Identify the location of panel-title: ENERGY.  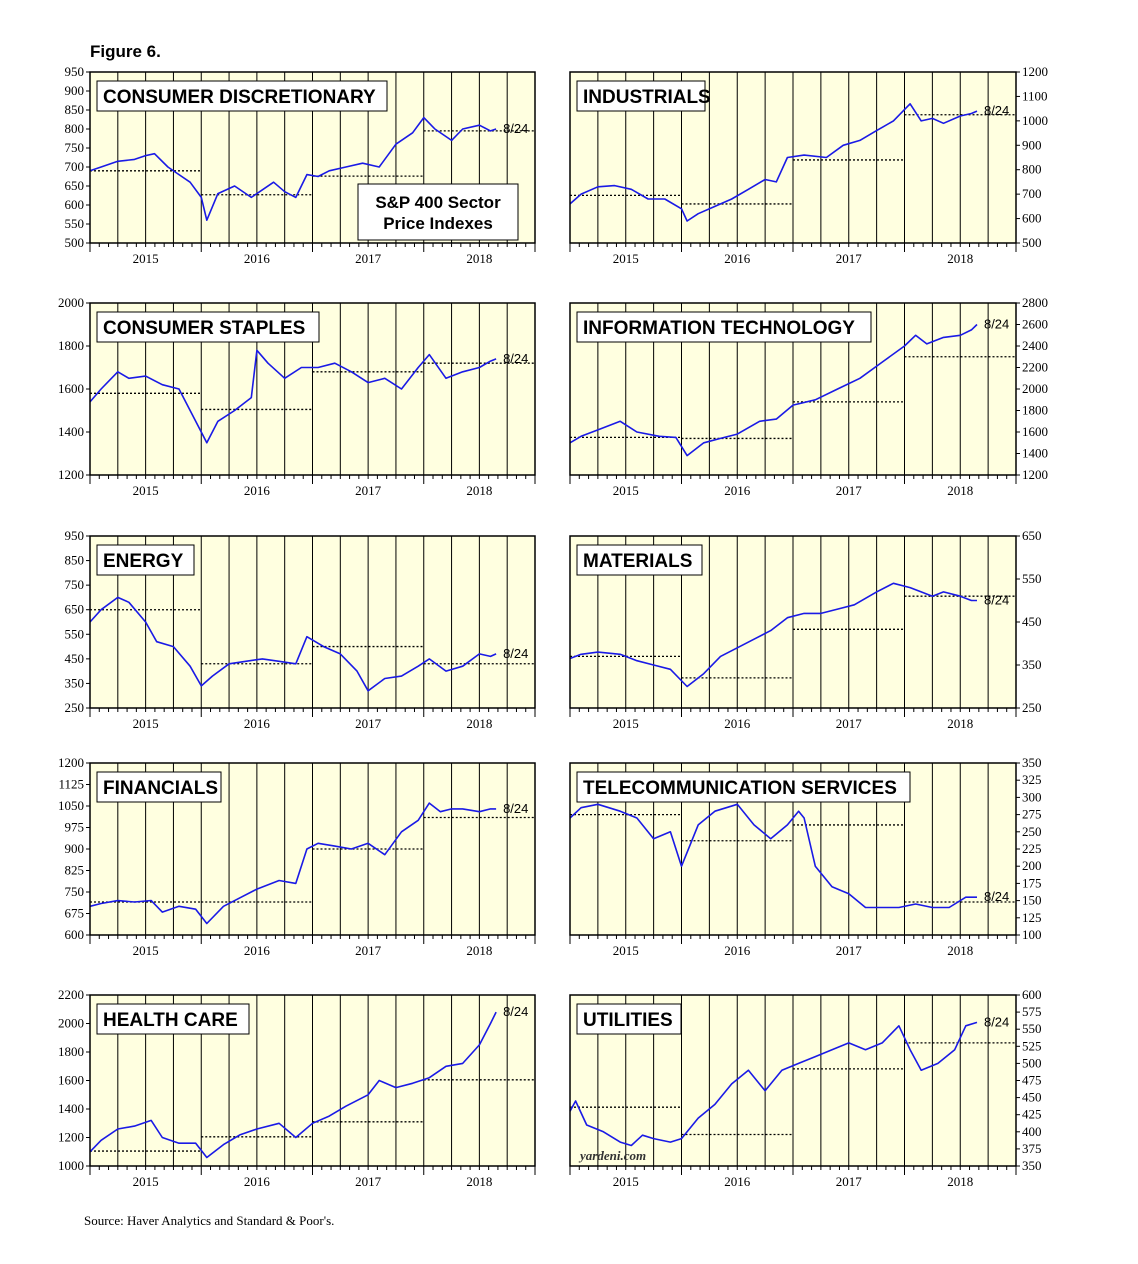
(143, 561).